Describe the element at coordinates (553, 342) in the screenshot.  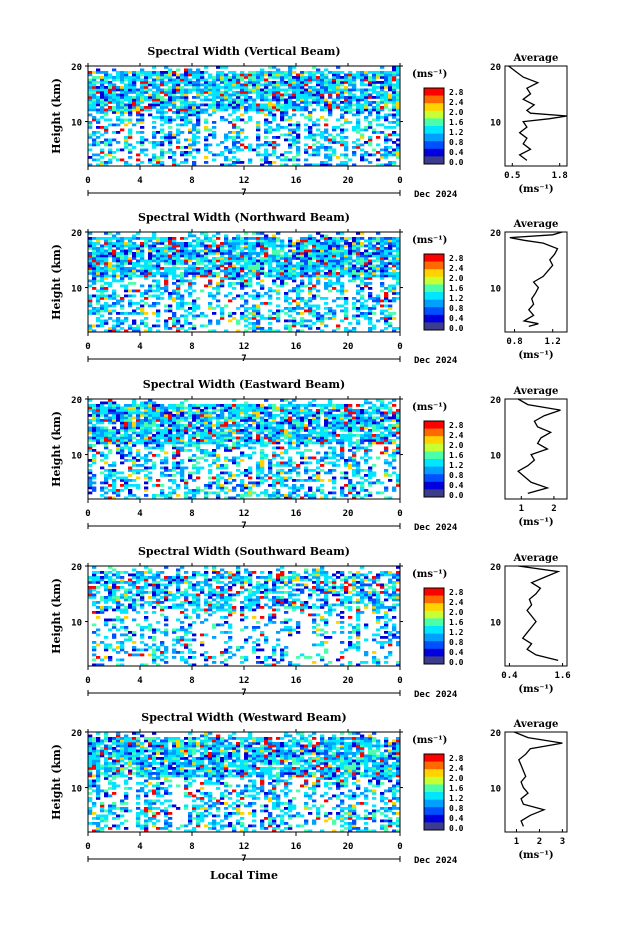
I see `profile-x-tick-label: 1.2` at that location.